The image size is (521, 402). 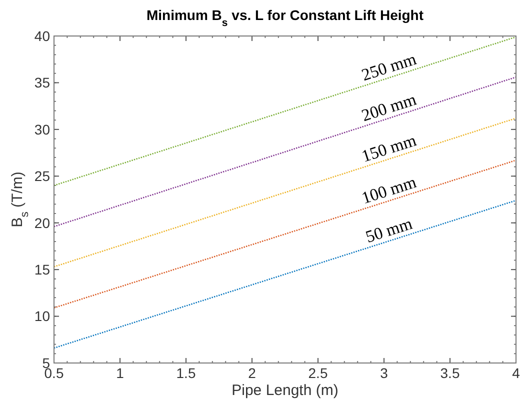 I want to click on x-tick-label: 3.5, so click(x=450, y=373).